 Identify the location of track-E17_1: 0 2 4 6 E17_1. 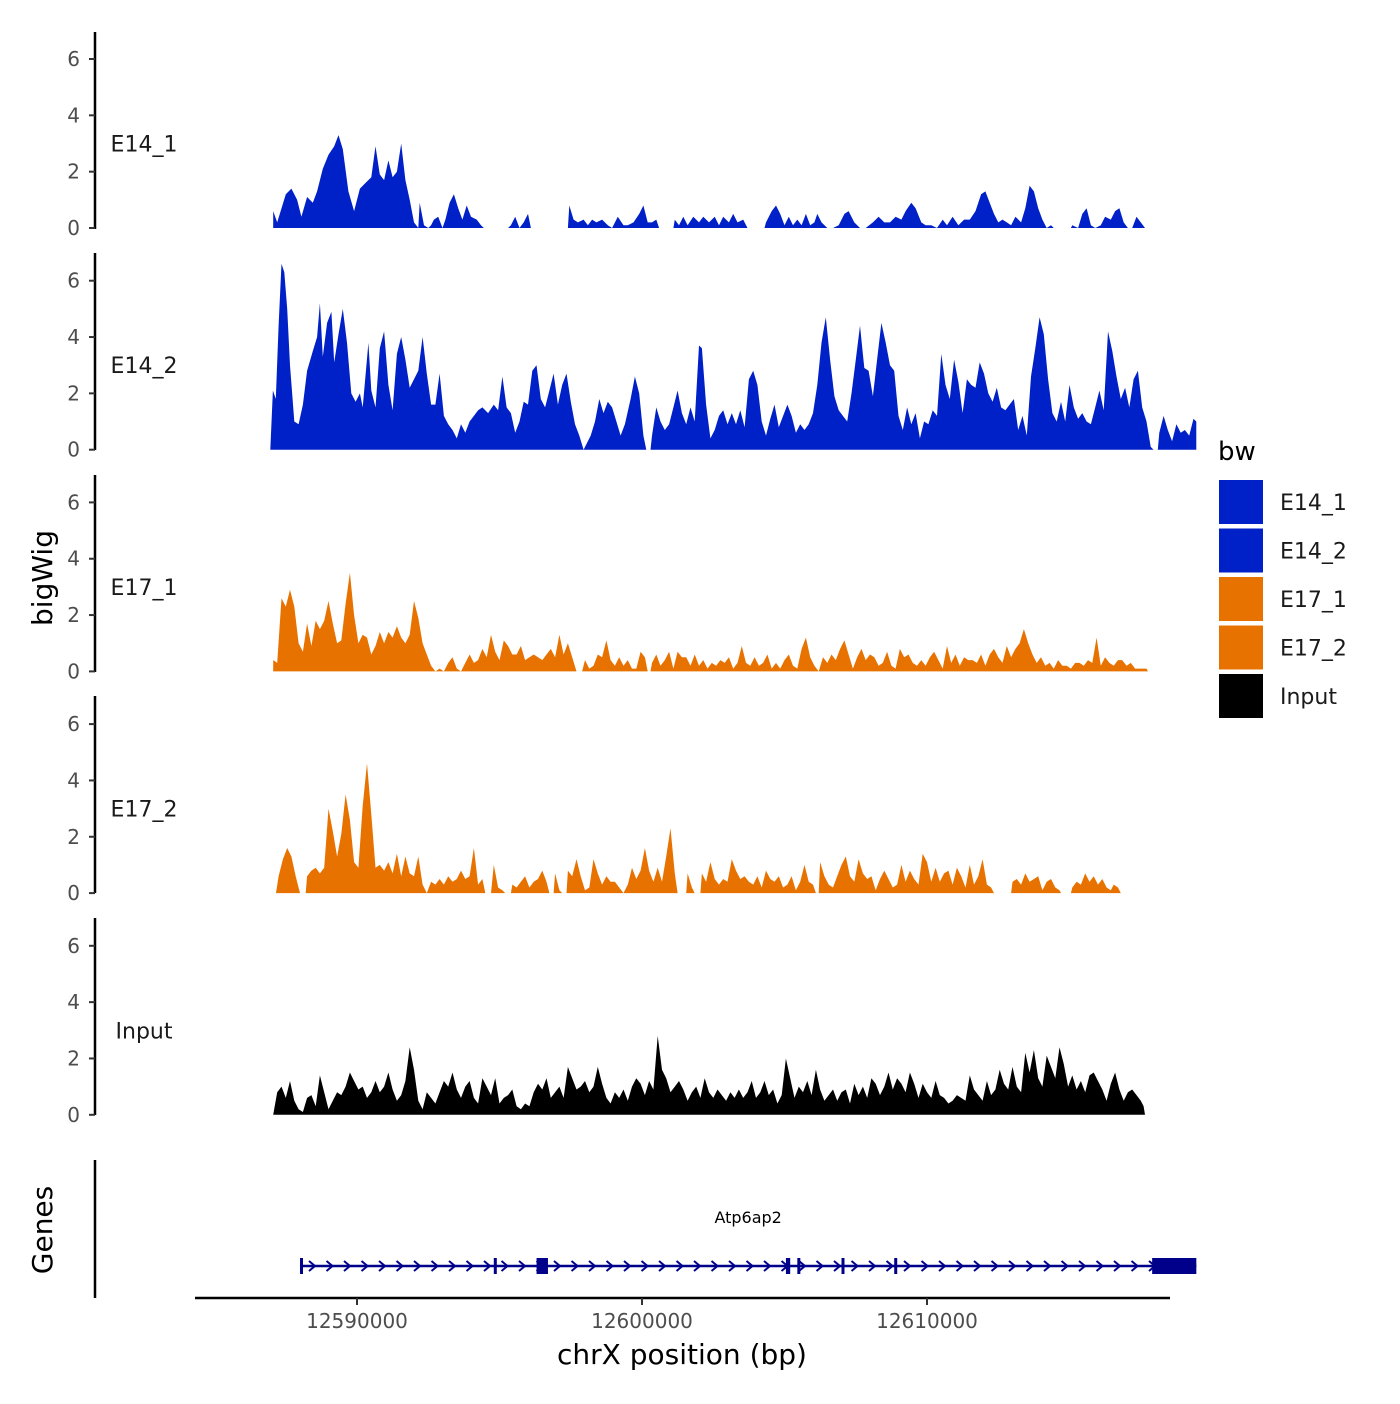
(607, 579).